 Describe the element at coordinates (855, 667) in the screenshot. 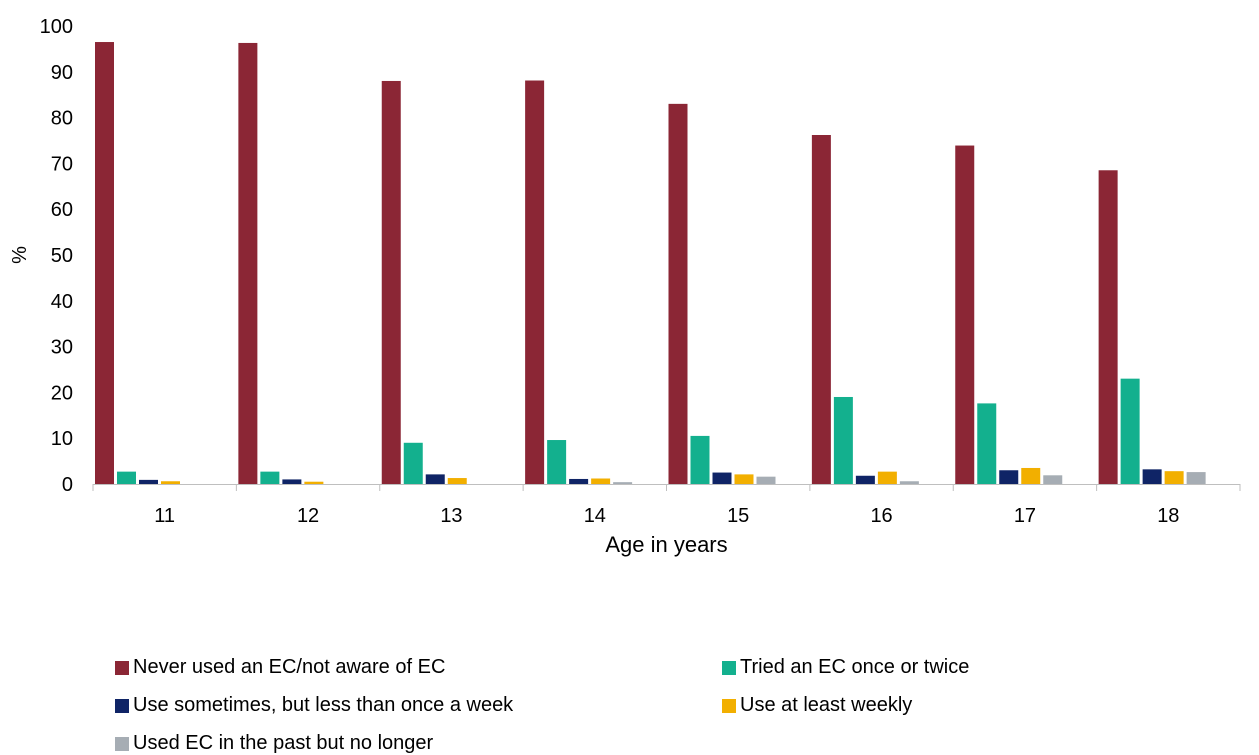

I see `legend-label: Tried an EC once or twice` at that location.